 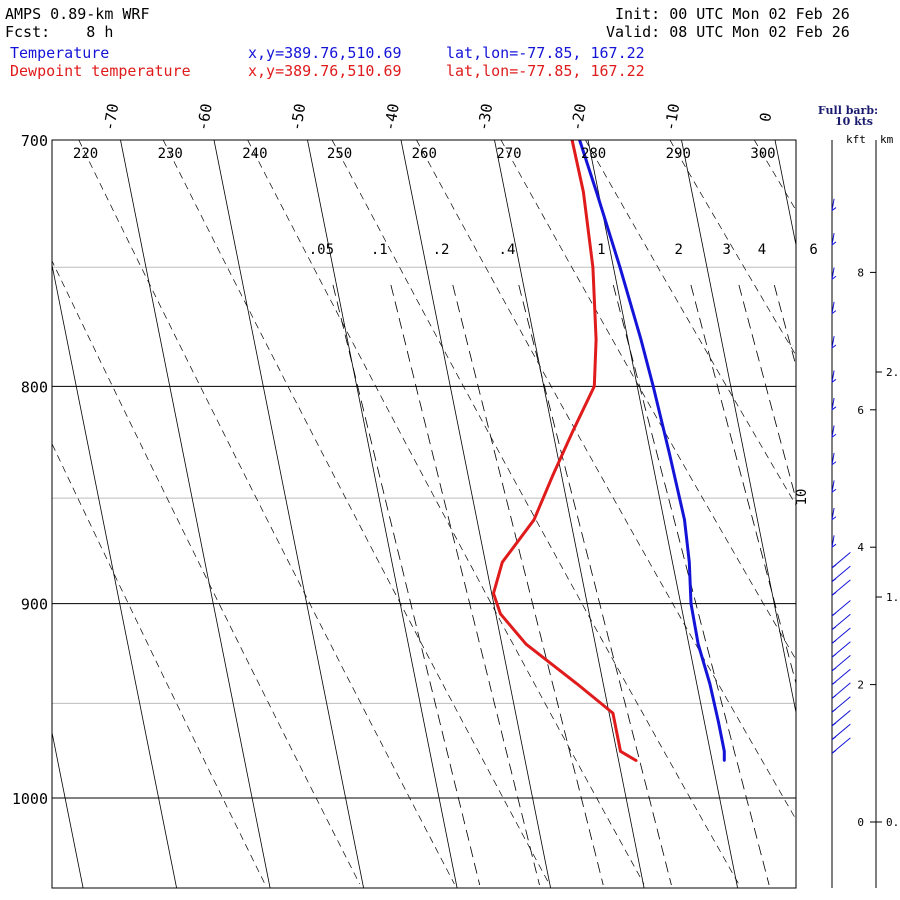 I want to click on kft-tick-label: 0, so click(x=860, y=822).